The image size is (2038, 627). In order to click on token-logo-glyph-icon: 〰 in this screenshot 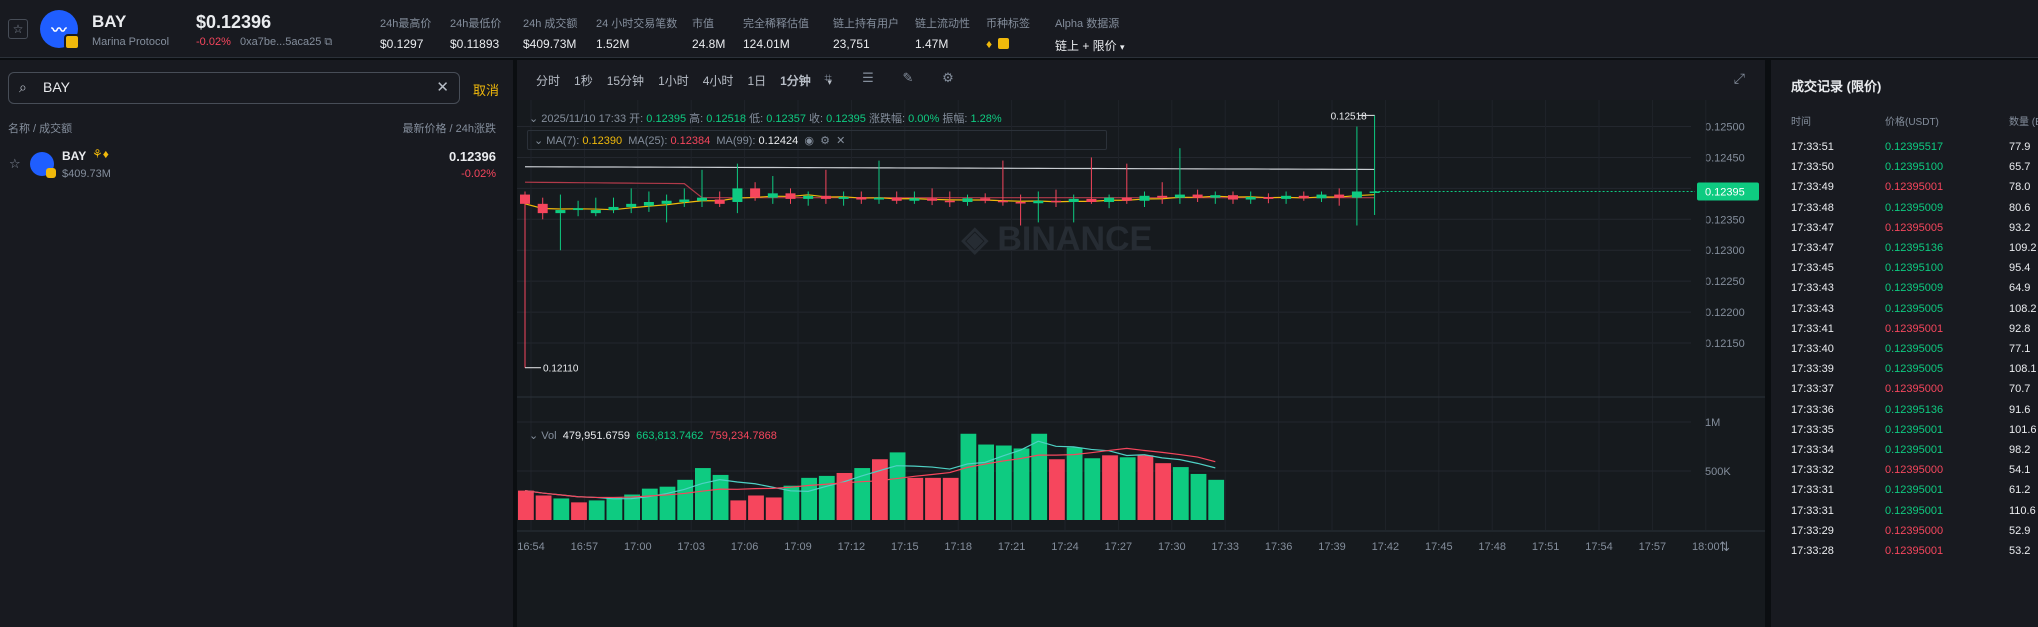, I will do `click(59, 30)`.